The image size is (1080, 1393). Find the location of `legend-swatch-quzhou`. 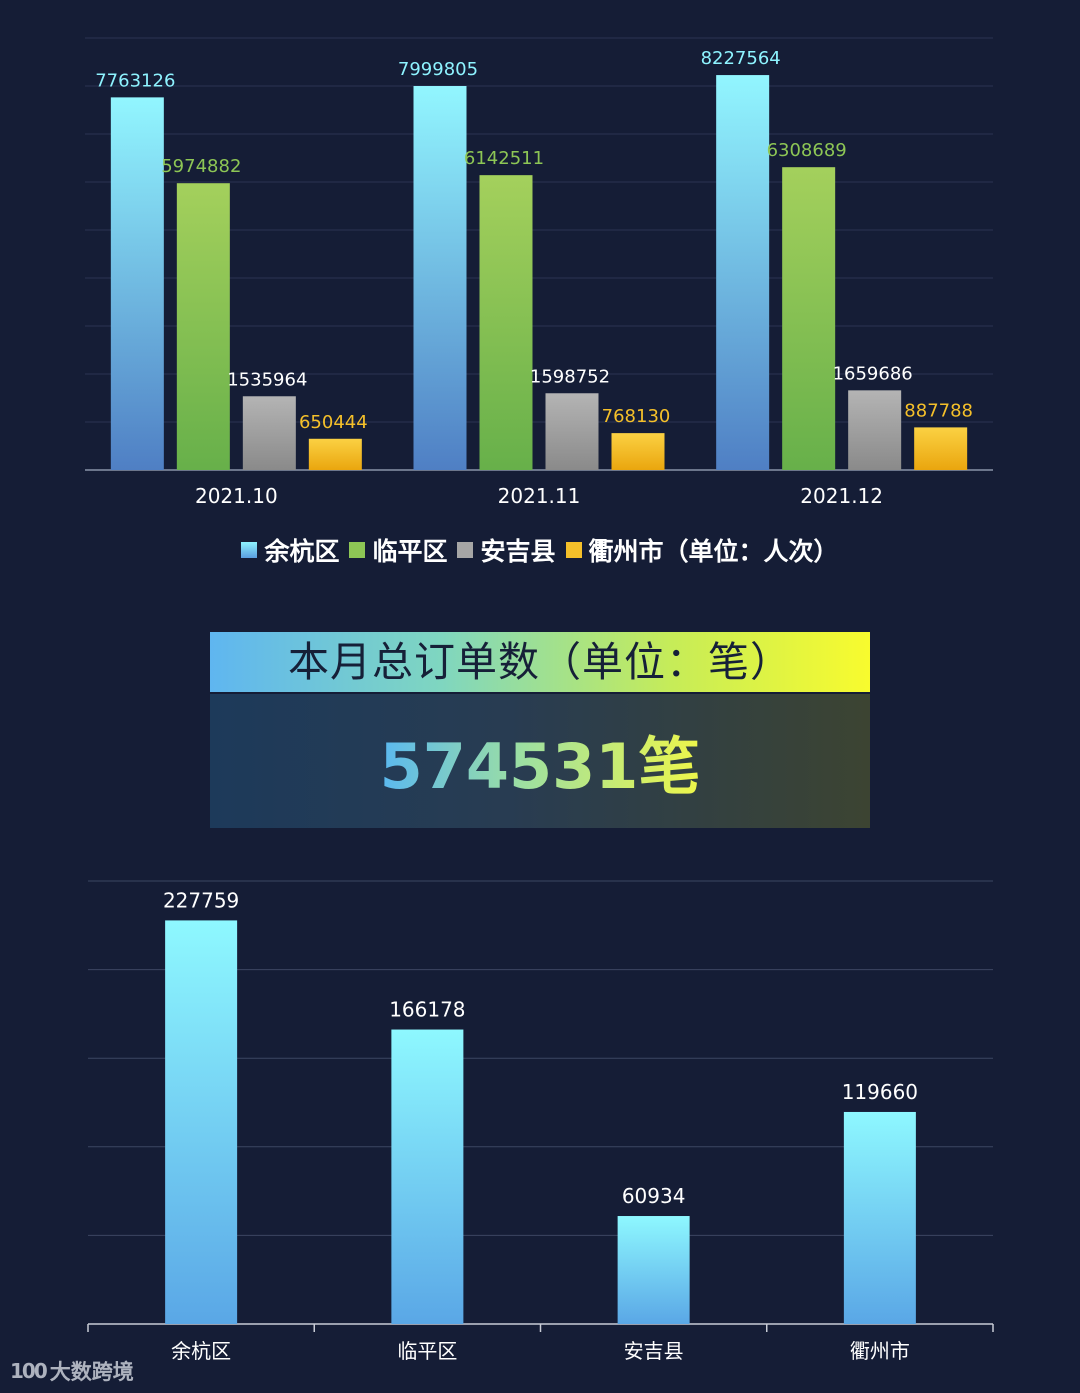

legend-swatch-quzhou is located at coordinates (573, 550).